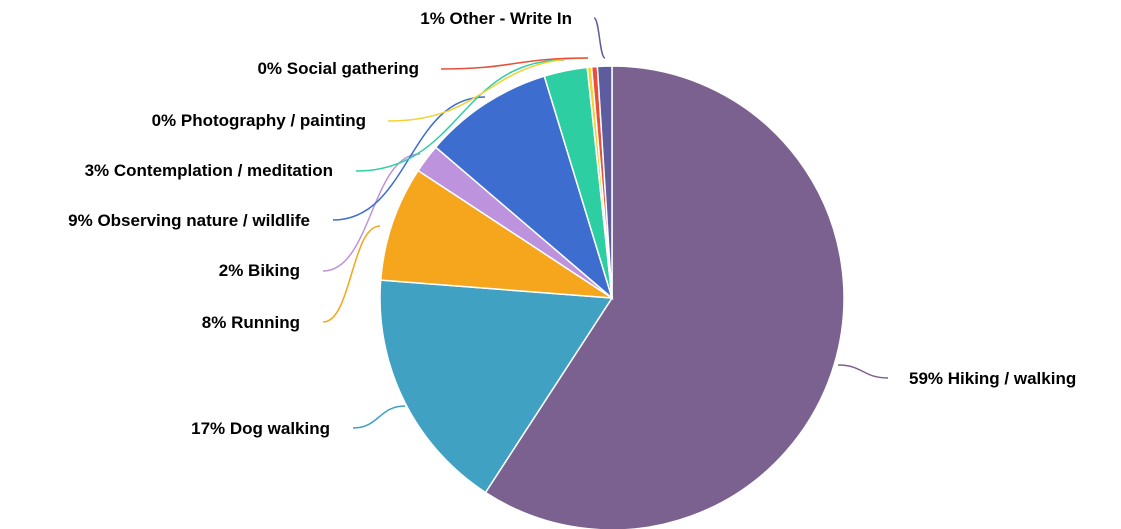 This screenshot has height=529, width=1121. I want to click on slice-label-2: 17% Dog walking, so click(260, 428).